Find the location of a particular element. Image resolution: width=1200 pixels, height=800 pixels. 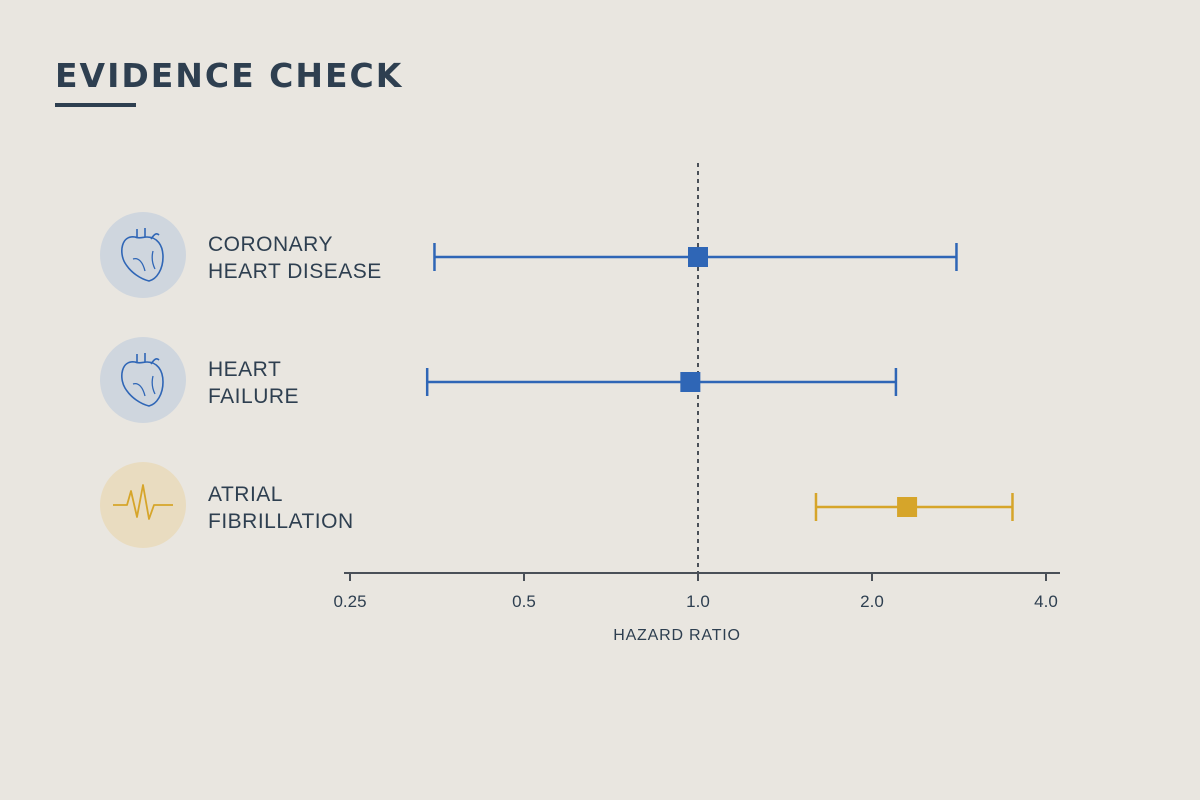

row-label: CORONARY is located at coordinates (270, 244).